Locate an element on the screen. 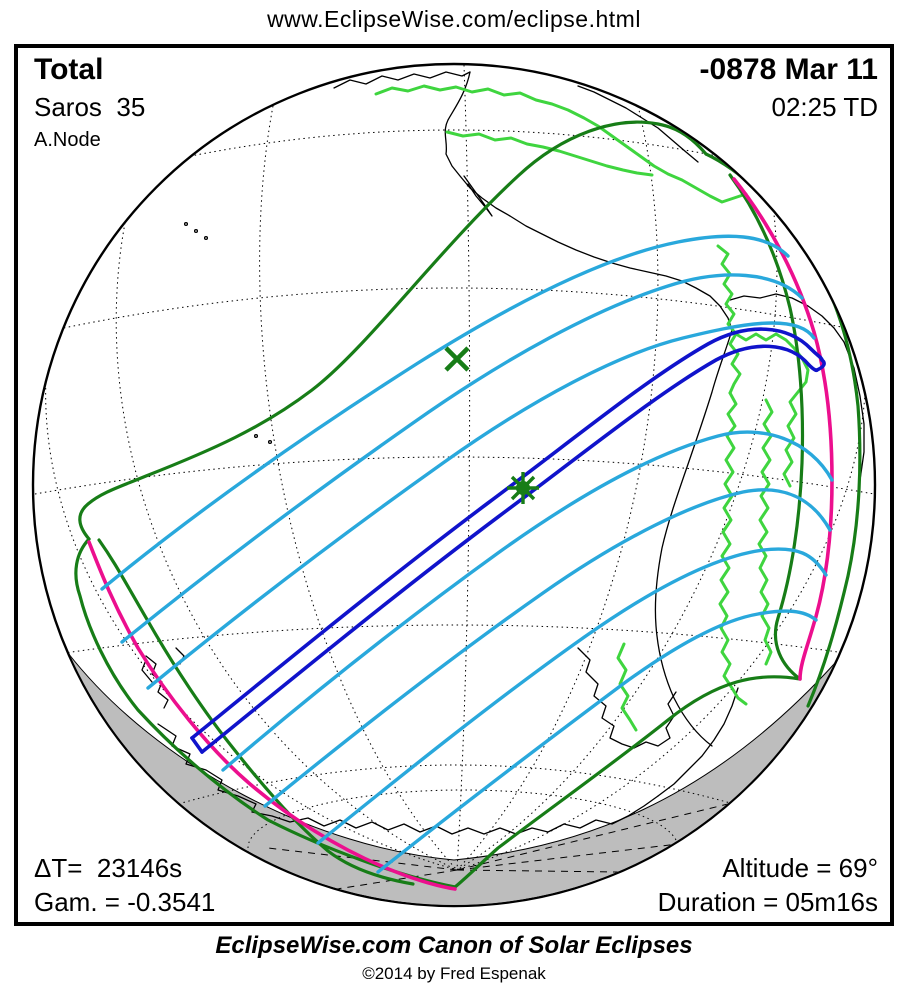  eclipse-type-label: Total is located at coordinates (69, 69).